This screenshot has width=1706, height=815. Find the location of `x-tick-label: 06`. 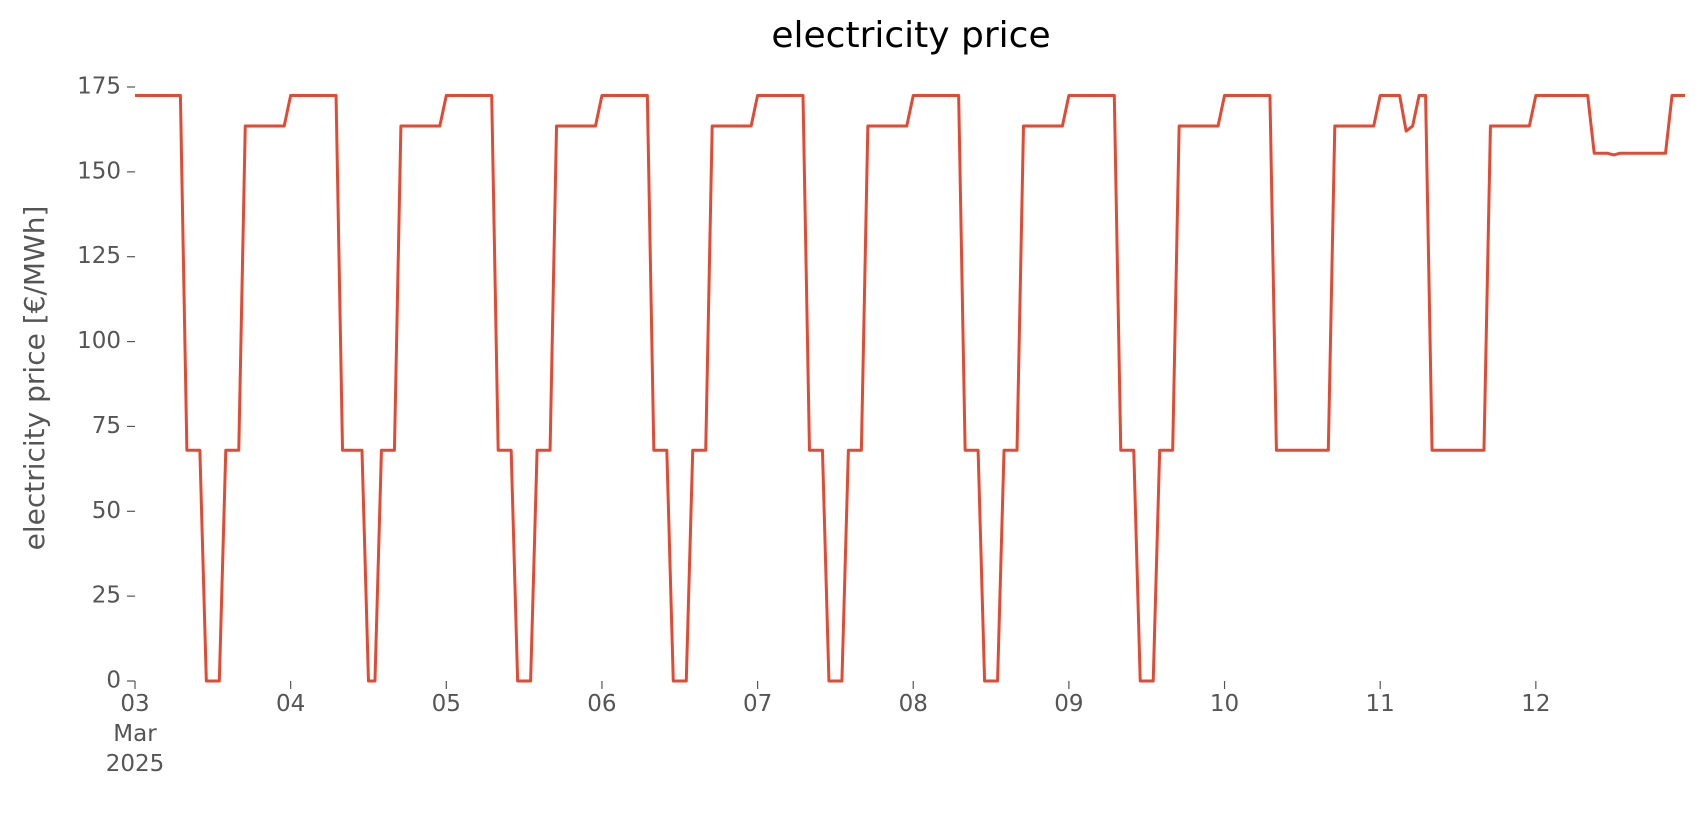

x-tick-label: 06 is located at coordinates (602, 704).